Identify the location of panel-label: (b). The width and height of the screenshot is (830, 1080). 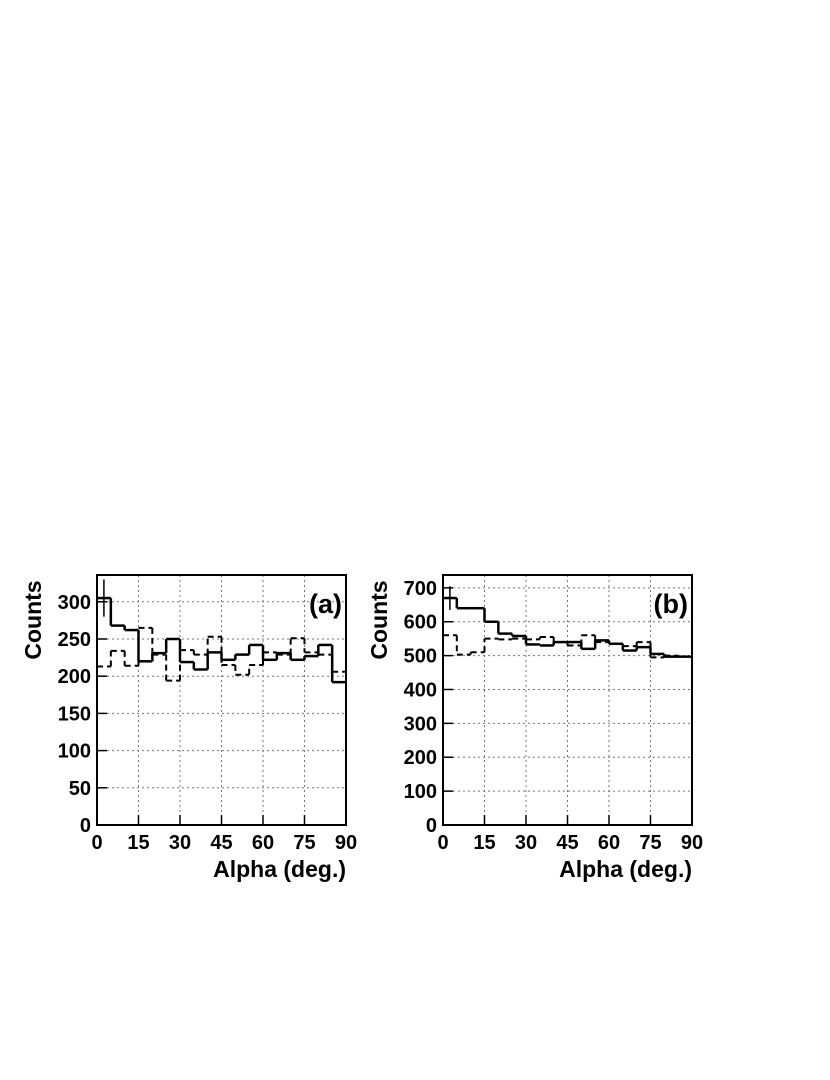
(671, 604).